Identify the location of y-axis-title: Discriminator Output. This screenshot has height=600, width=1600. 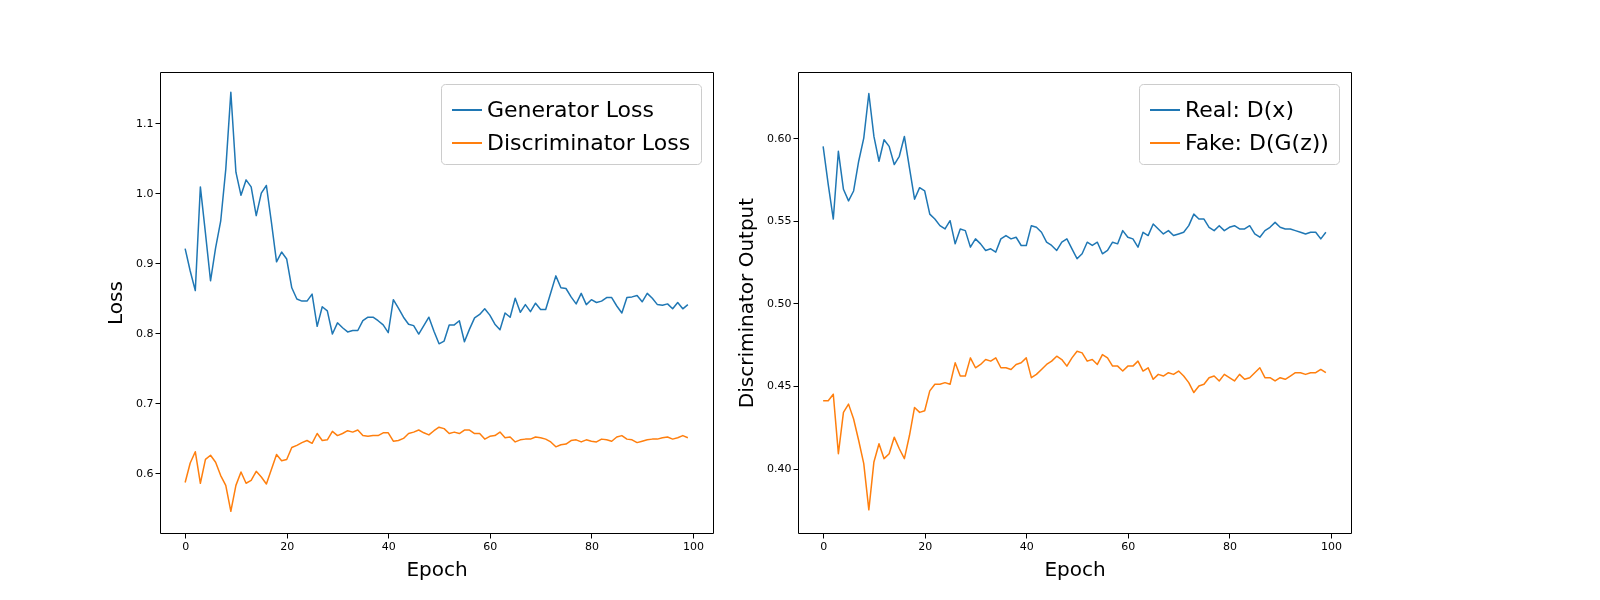
(746, 303).